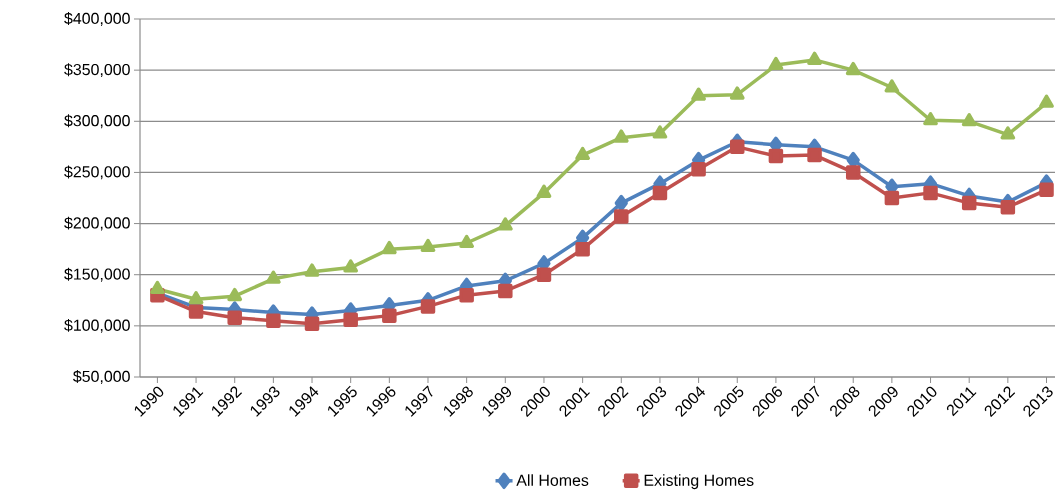 The height and width of the screenshot is (496, 1055). I want to click on y-tick-label: $350,000, so click(97, 70).